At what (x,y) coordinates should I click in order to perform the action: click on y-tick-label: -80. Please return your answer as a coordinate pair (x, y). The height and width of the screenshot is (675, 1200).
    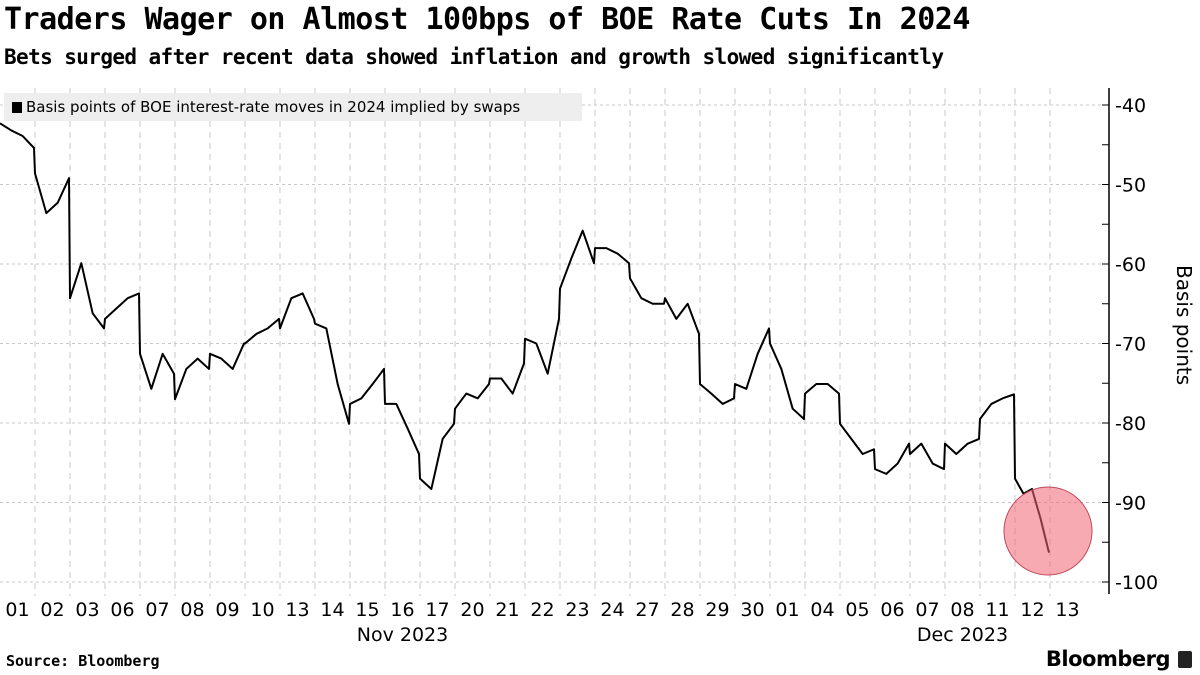
    Looking at the image, I should click on (1130, 424).